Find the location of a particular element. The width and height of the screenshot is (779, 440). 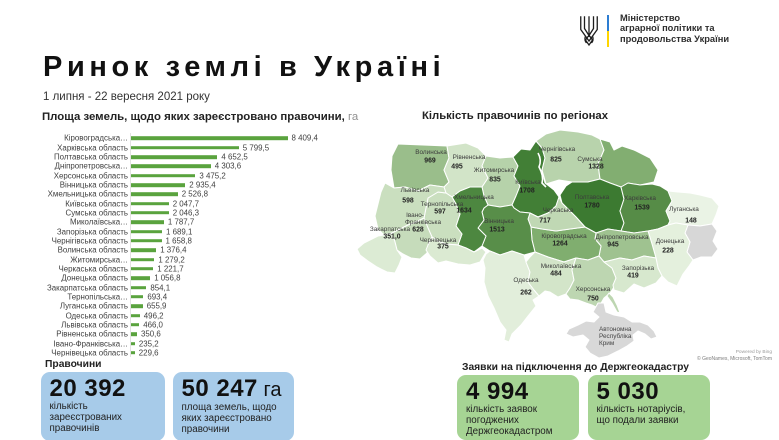

svg-text: Херсонська is located at coordinates (593, 289).